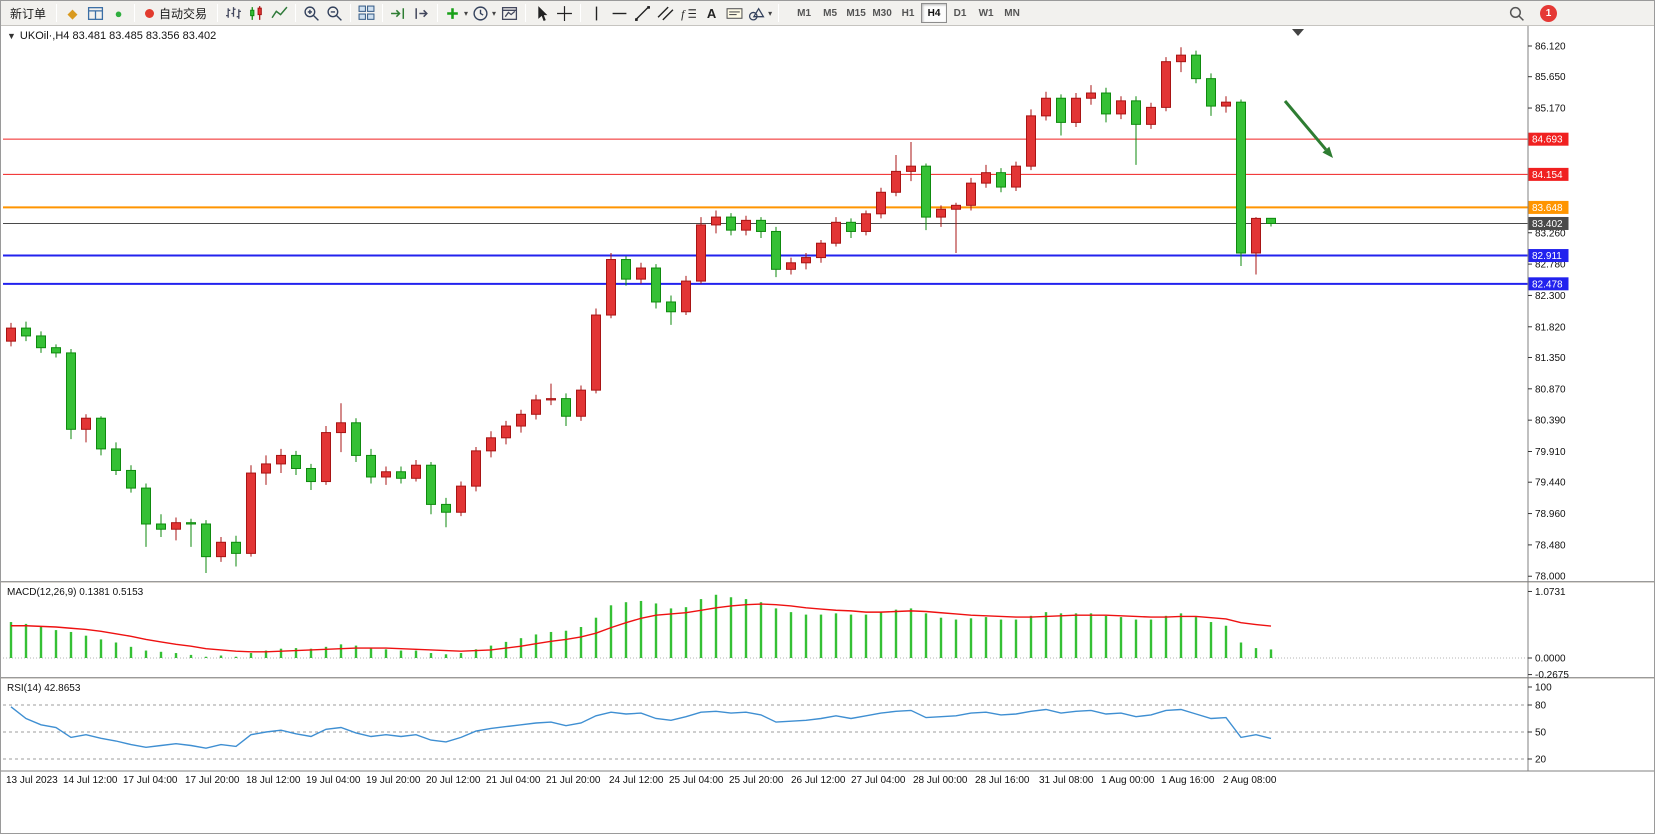 This screenshot has height=834, width=1655. I want to click on tile-windows-icon, so click(366, 13).